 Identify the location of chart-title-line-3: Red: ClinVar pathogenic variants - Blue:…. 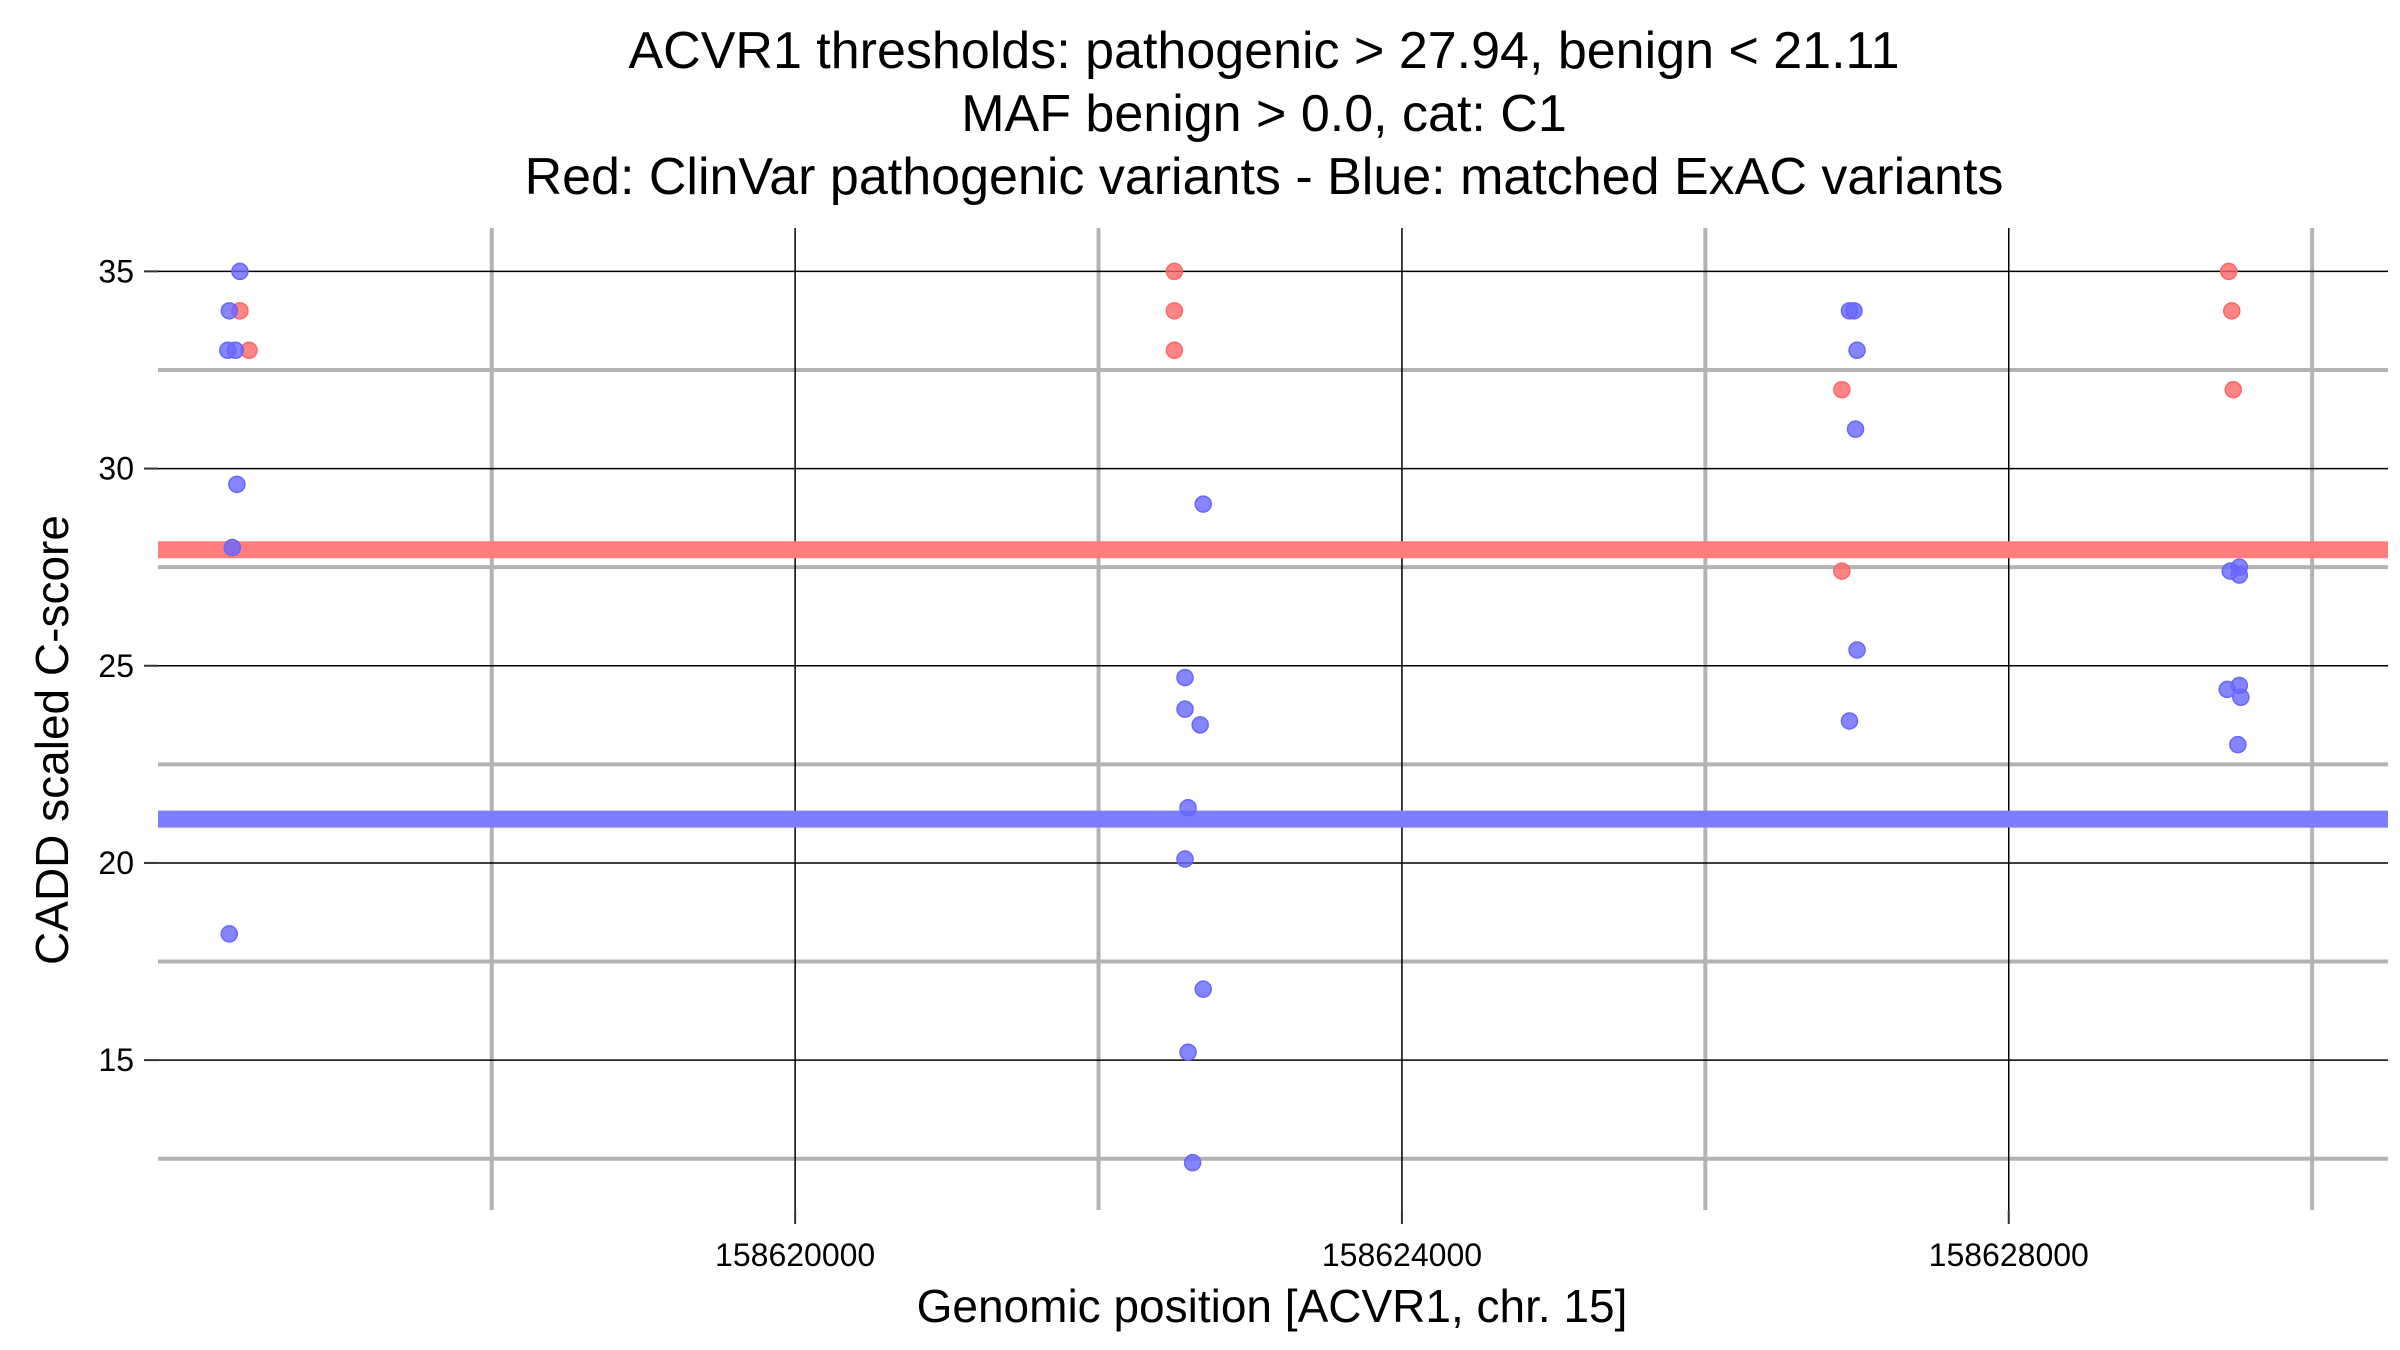
(1264, 177).